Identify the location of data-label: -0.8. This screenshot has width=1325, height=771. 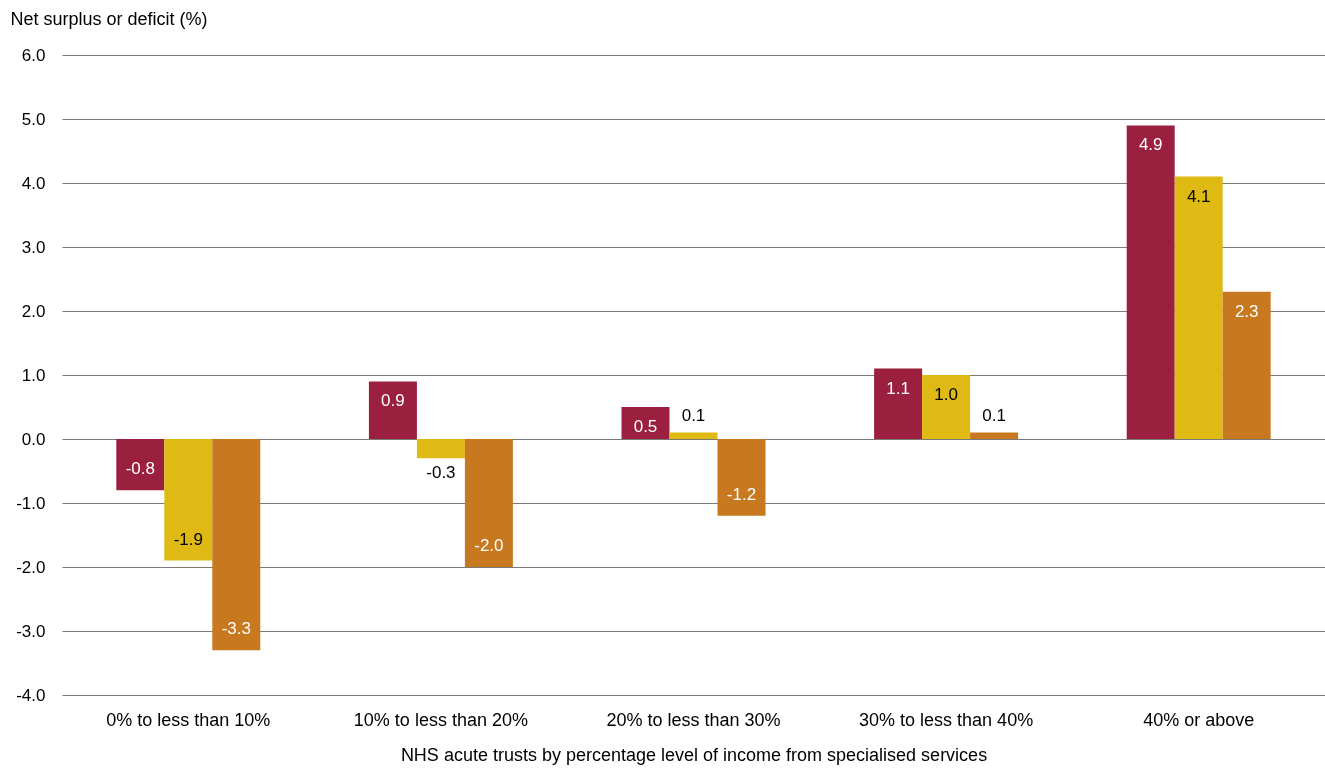
(140, 469).